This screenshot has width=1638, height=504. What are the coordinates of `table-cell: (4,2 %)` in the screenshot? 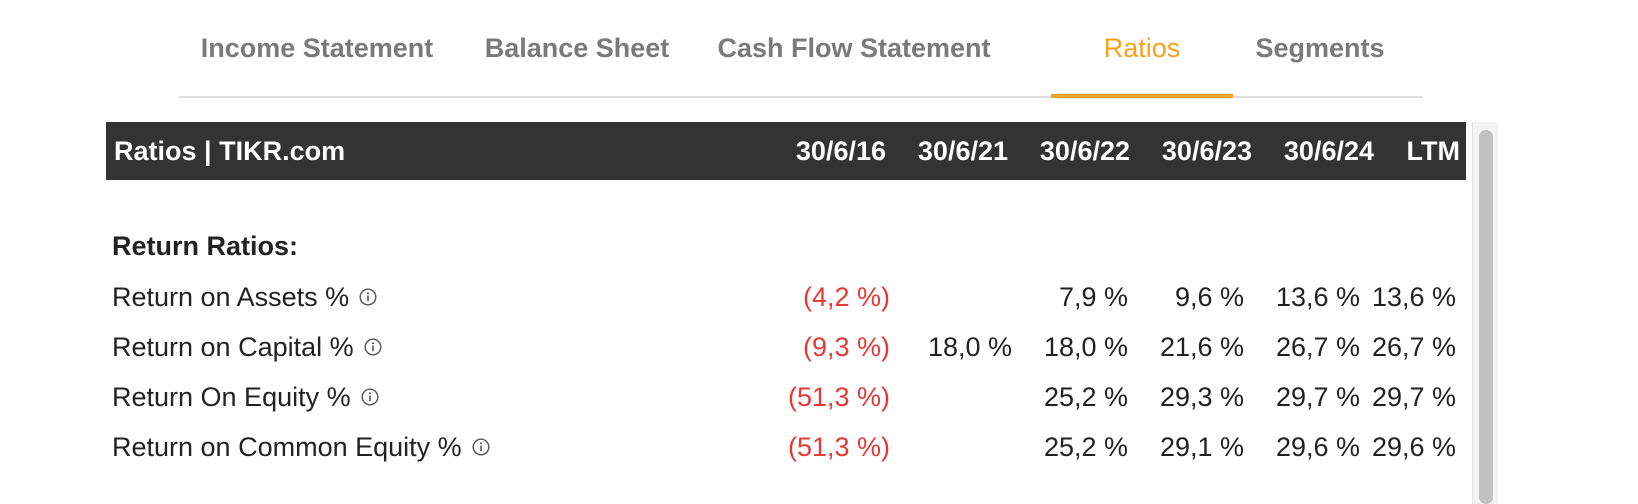 It's located at (846, 297).